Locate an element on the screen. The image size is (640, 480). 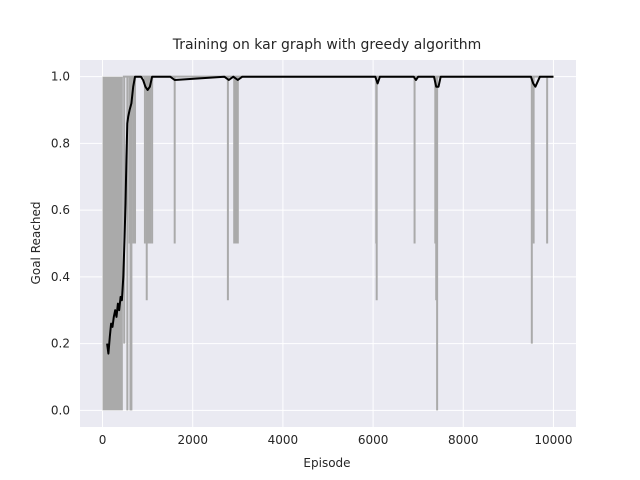
y-axis-ticks: 0.0 0.2 0.4 0.6 0.8 1.0 is located at coordinates (60, 244).